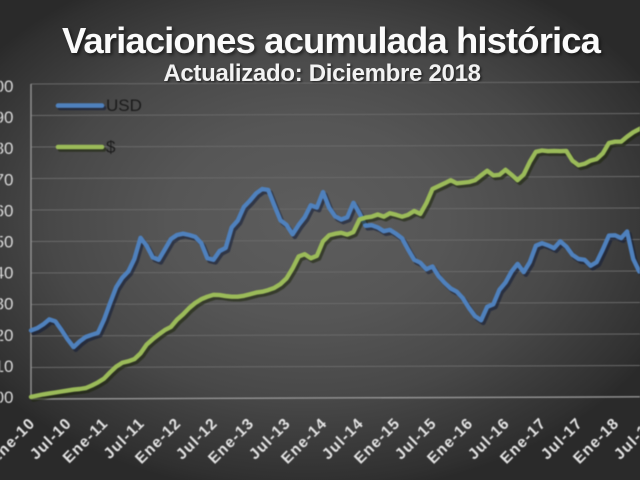 The image size is (640, 480). What do you see at coordinates (7, 179) in the screenshot?
I see `svg-text: 70` at bounding box center [7, 179].